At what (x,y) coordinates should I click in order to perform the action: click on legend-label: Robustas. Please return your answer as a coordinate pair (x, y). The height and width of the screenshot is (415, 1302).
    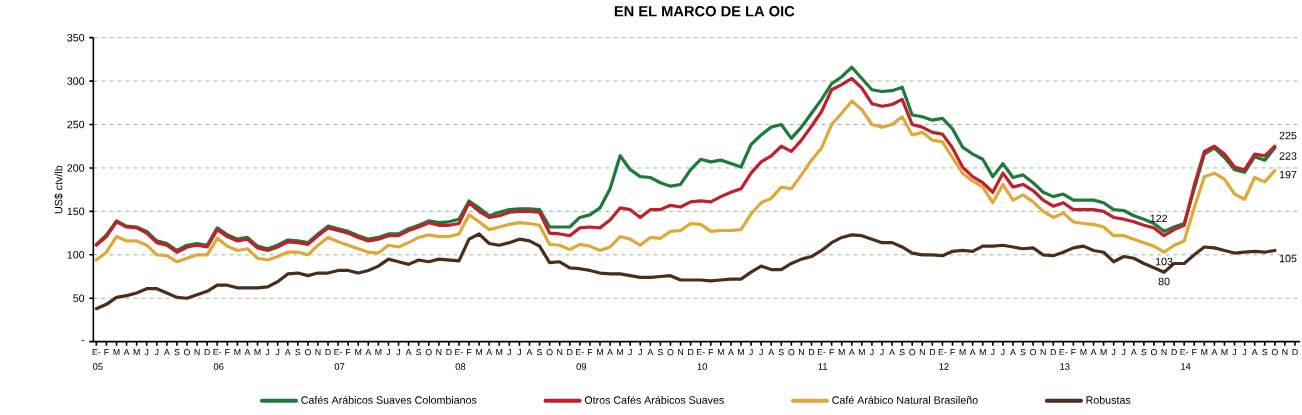
    Looking at the image, I should click on (1108, 399).